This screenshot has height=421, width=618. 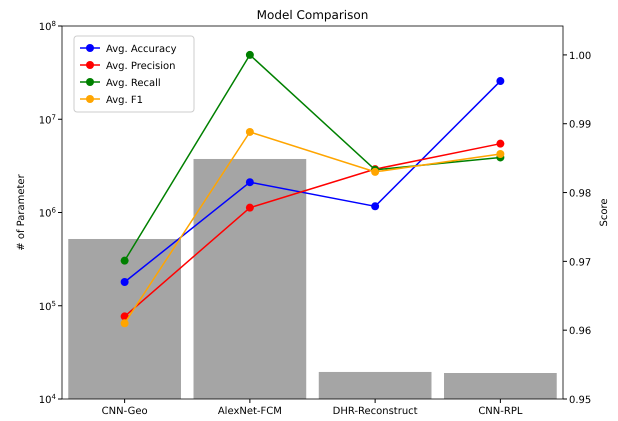 I want to click on y-tick-label: 10$^{7}$, so click(x=47, y=119).